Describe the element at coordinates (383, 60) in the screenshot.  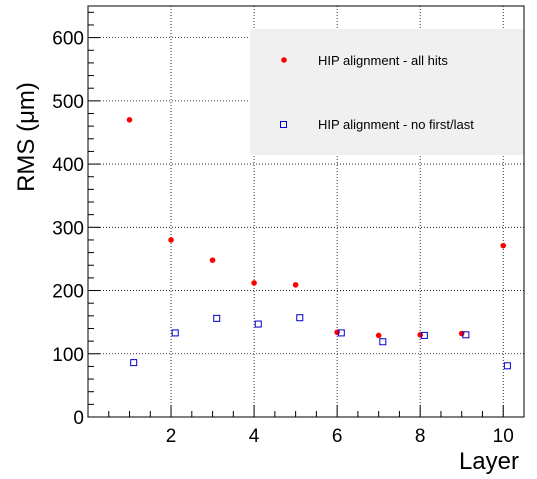
I see `legend-label-all-hits: HIP alignment - all hits` at that location.